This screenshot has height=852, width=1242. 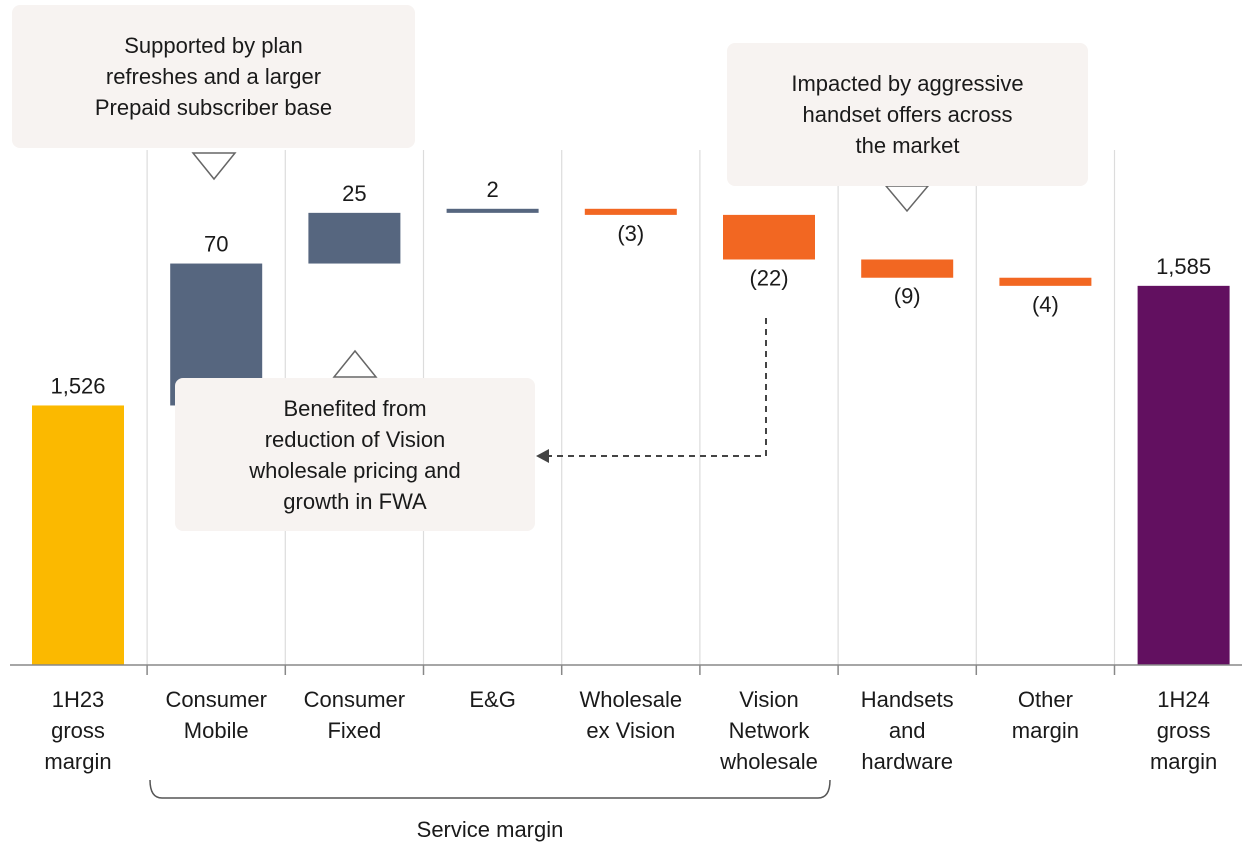 I want to click on x-tick-label: Consumer Mobile, so click(x=216, y=715).